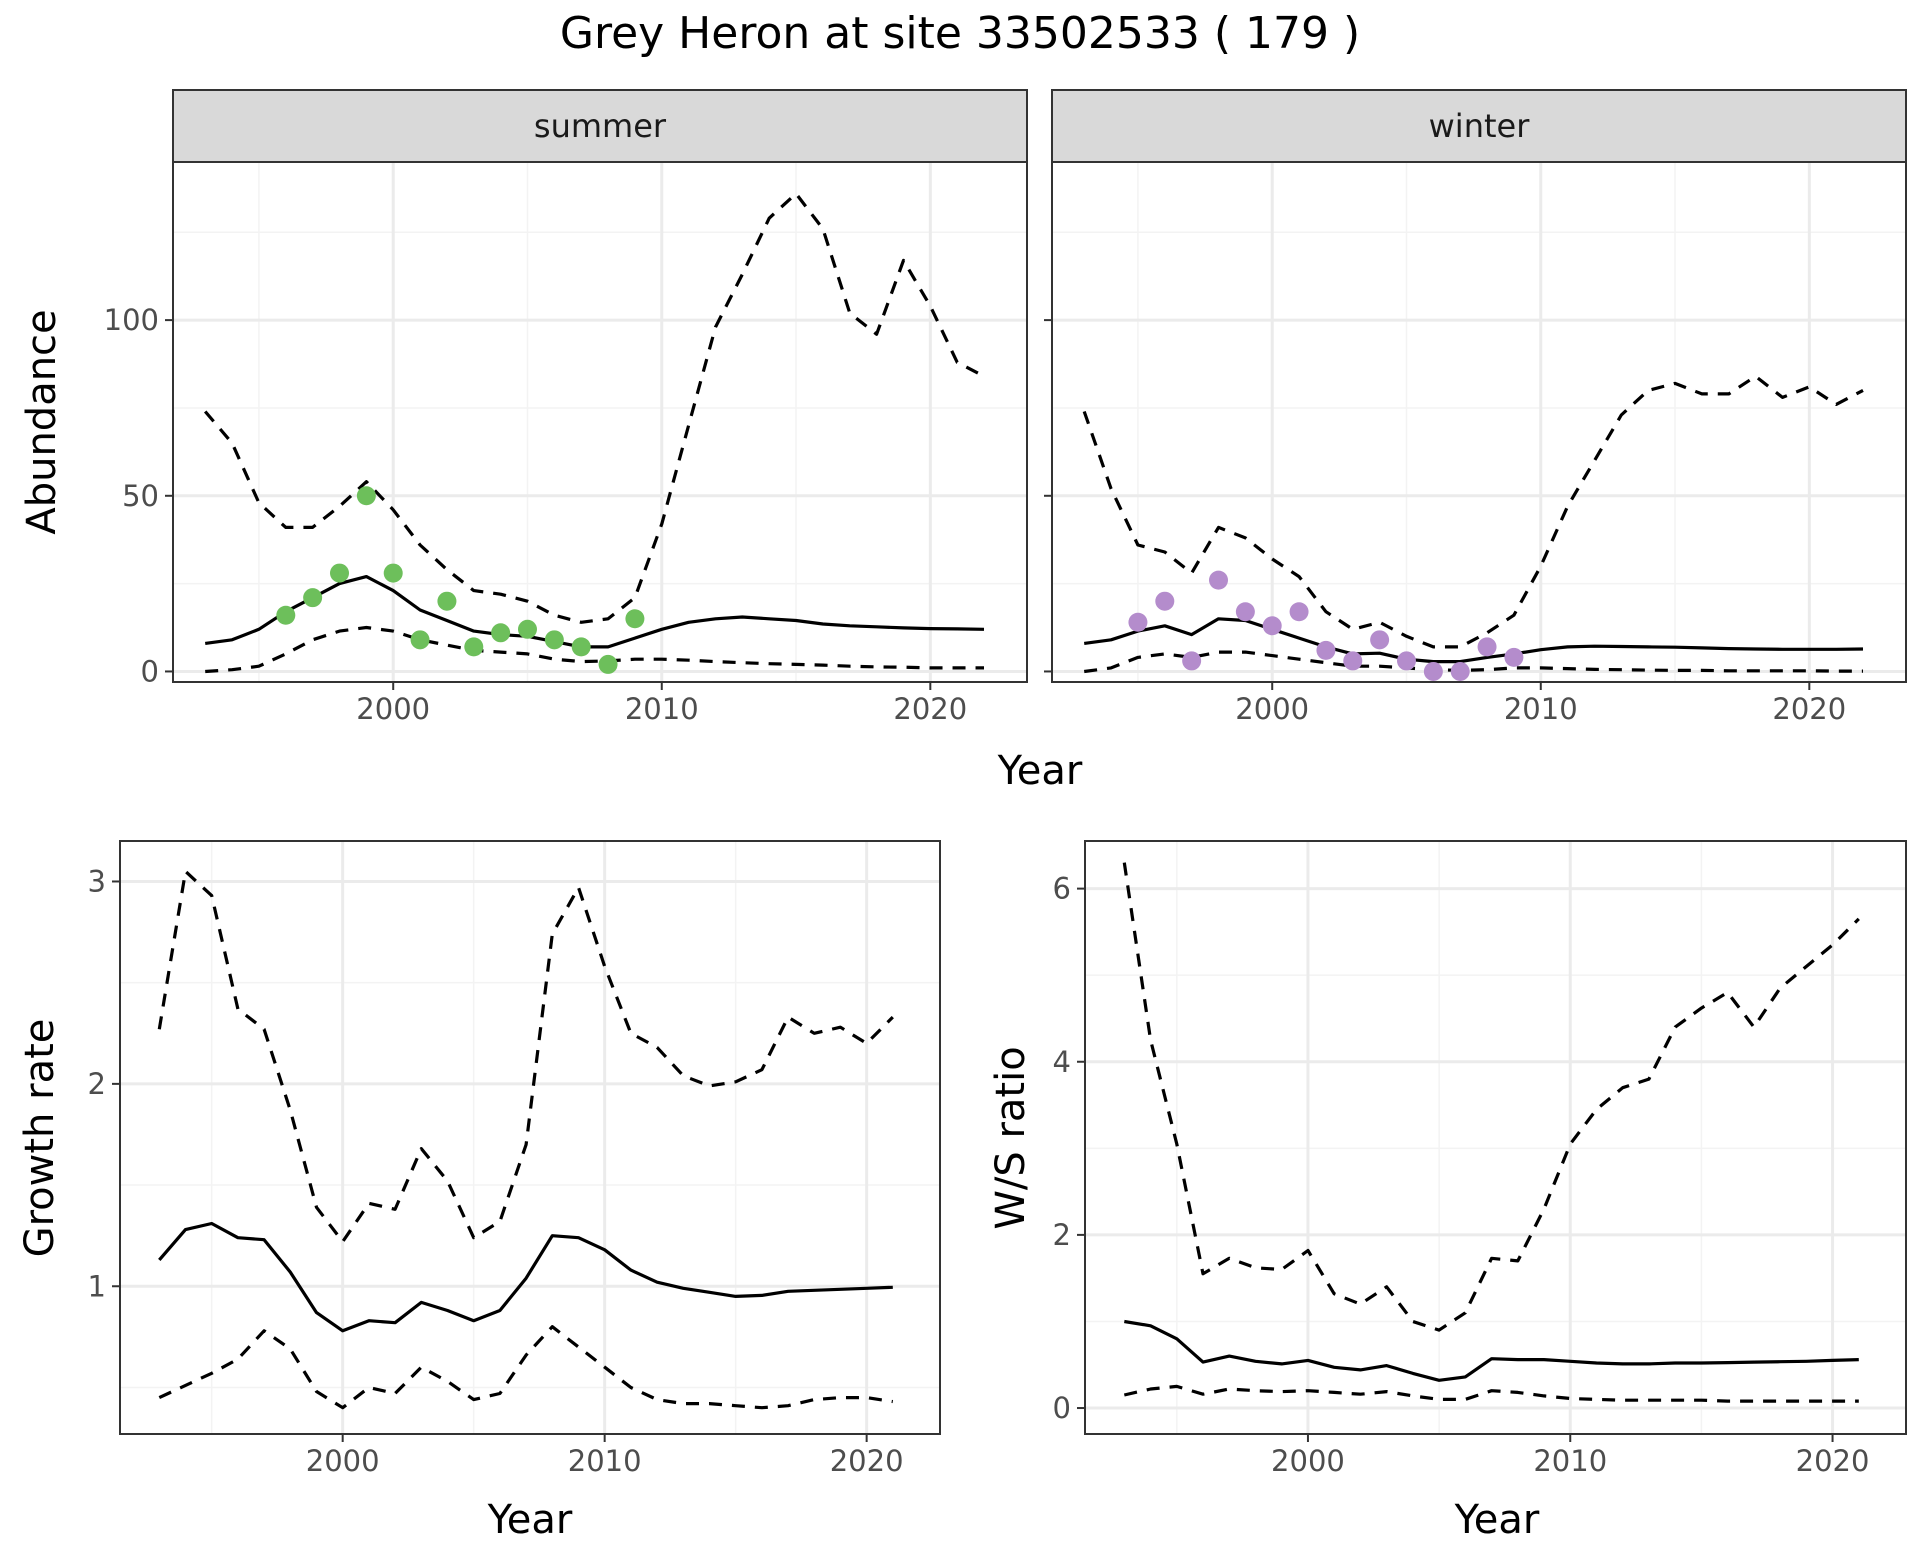 The image size is (1920, 1560). I want to click on panel-background, so click(1479, 422).